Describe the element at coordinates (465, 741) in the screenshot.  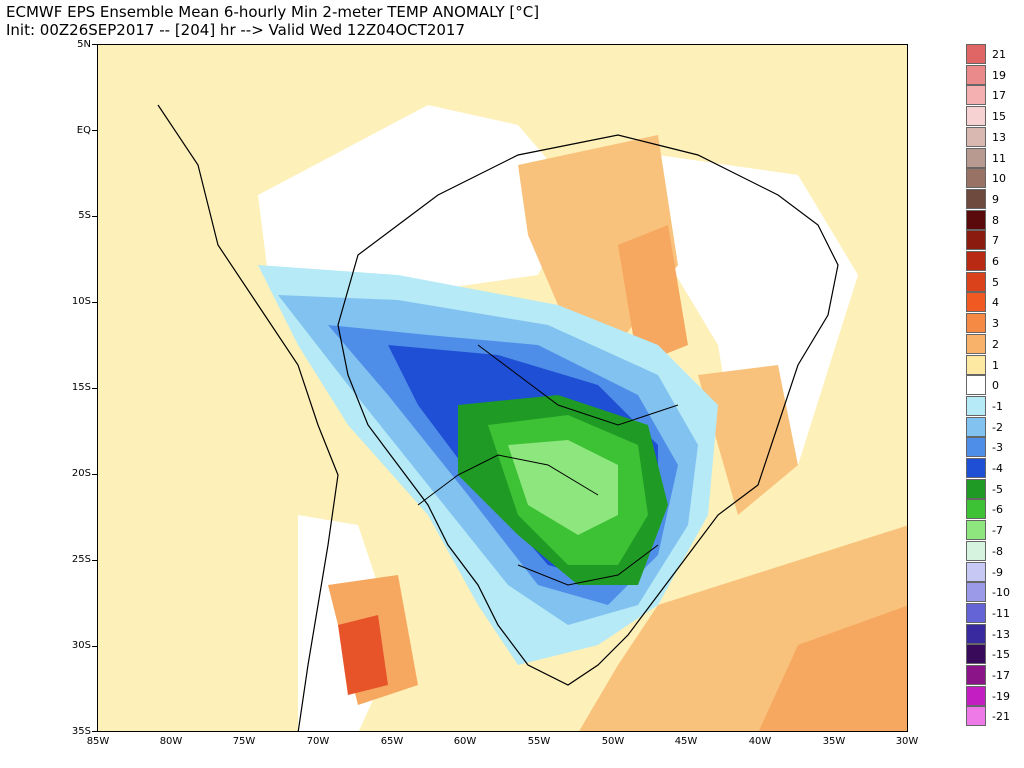
I see `lon-label-60w: 60W` at that location.